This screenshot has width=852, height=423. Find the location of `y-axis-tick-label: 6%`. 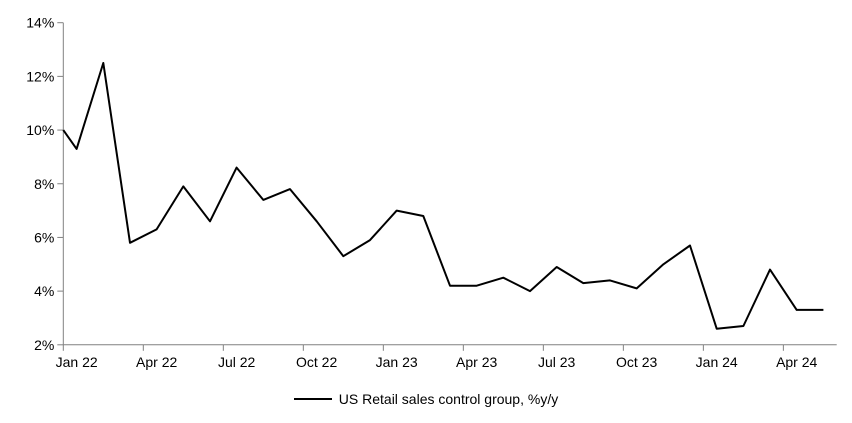

y-axis-tick-label: 6% is located at coordinates (44, 237).